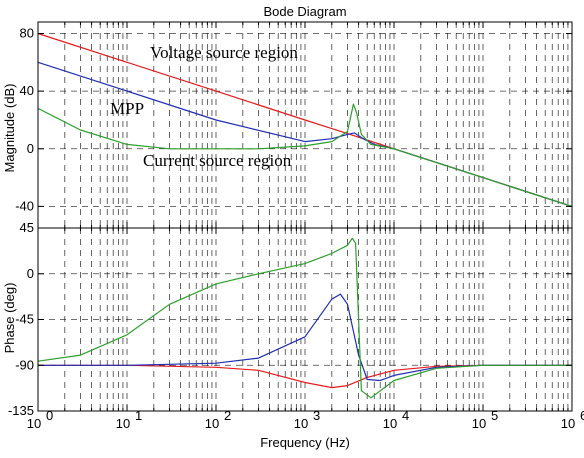 The width and height of the screenshot is (584, 458). What do you see at coordinates (224, 52) in the screenshot?
I see `voltage-source-region-annotation: Voltage source region` at bounding box center [224, 52].